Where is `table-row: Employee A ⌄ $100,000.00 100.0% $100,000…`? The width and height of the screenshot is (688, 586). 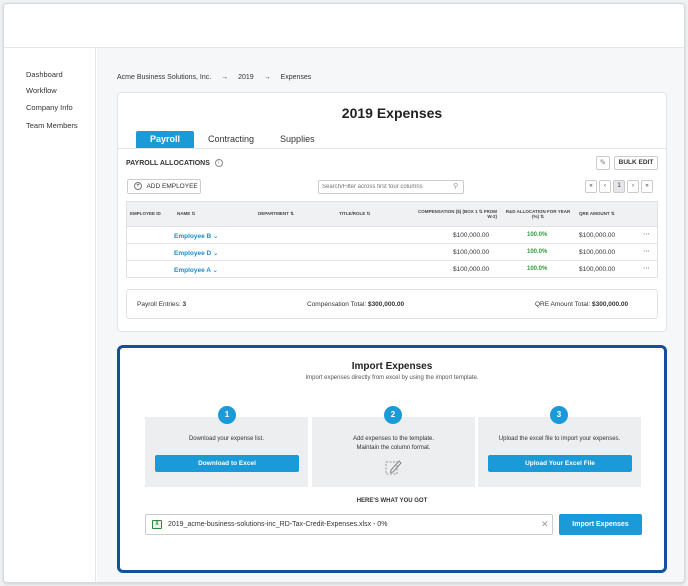
table-row: Employee A ⌄ $100,000.00 100.0% $100,000… is located at coordinates (392, 269).